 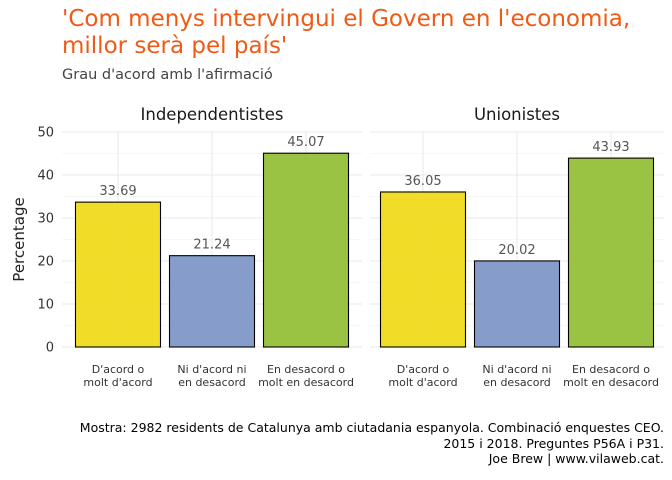 I want to click on caption-line: Joe Brew | www.vilaweb.cat., so click(x=576, y=458).